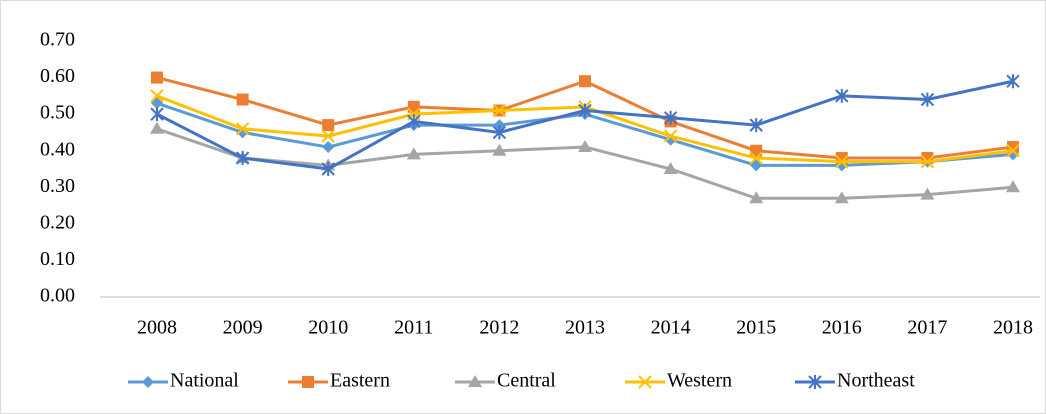 This screenshot has height=414, width=1046. What do you see at coordinates (57, 113) in the screenshot?
I see `y-tick-label: 0.50` at bounding box center [57, 113].